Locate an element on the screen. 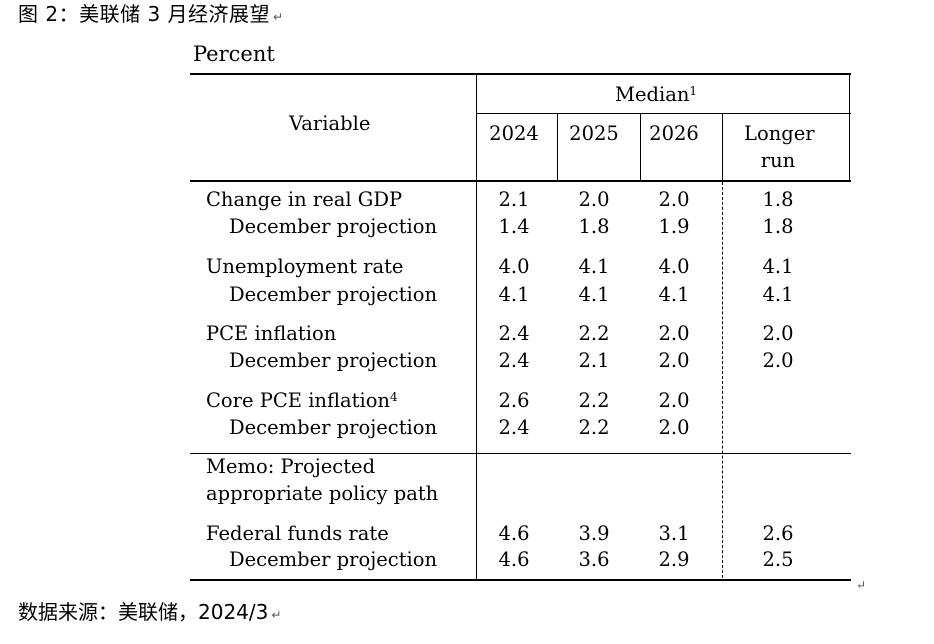 The width and height of the screenshot is (934, 644). year-2026-header: 2026 is located at coordinates (674, 133).